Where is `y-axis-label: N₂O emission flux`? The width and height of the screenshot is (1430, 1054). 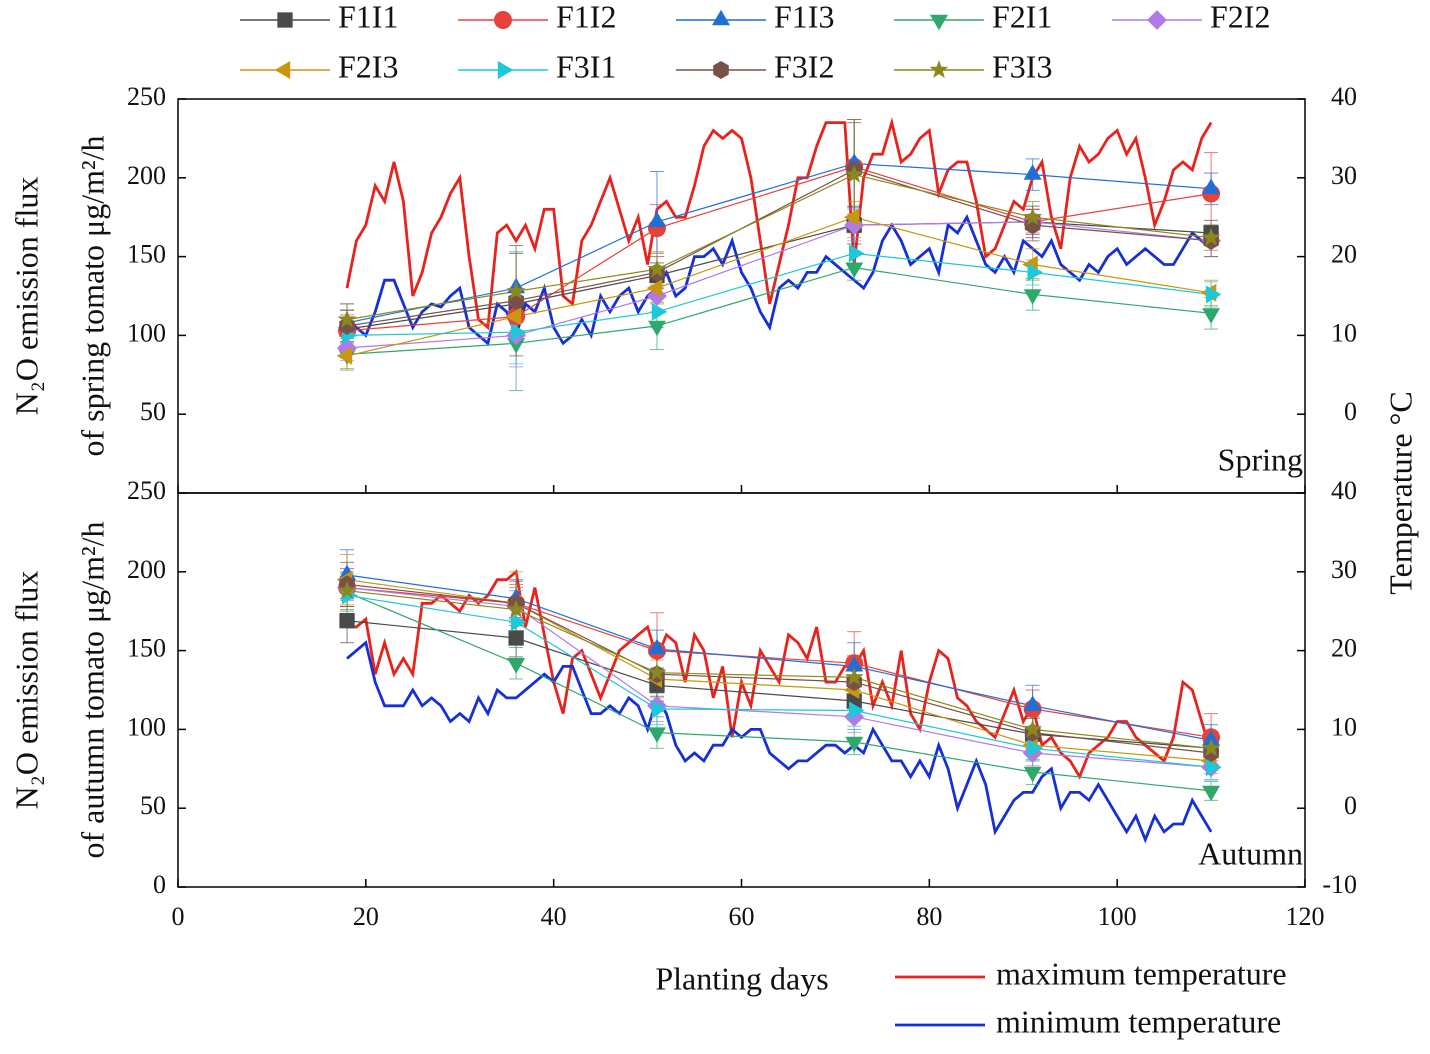 y-axis-label: N₂O emission flux is located at coordinates (26, 690).